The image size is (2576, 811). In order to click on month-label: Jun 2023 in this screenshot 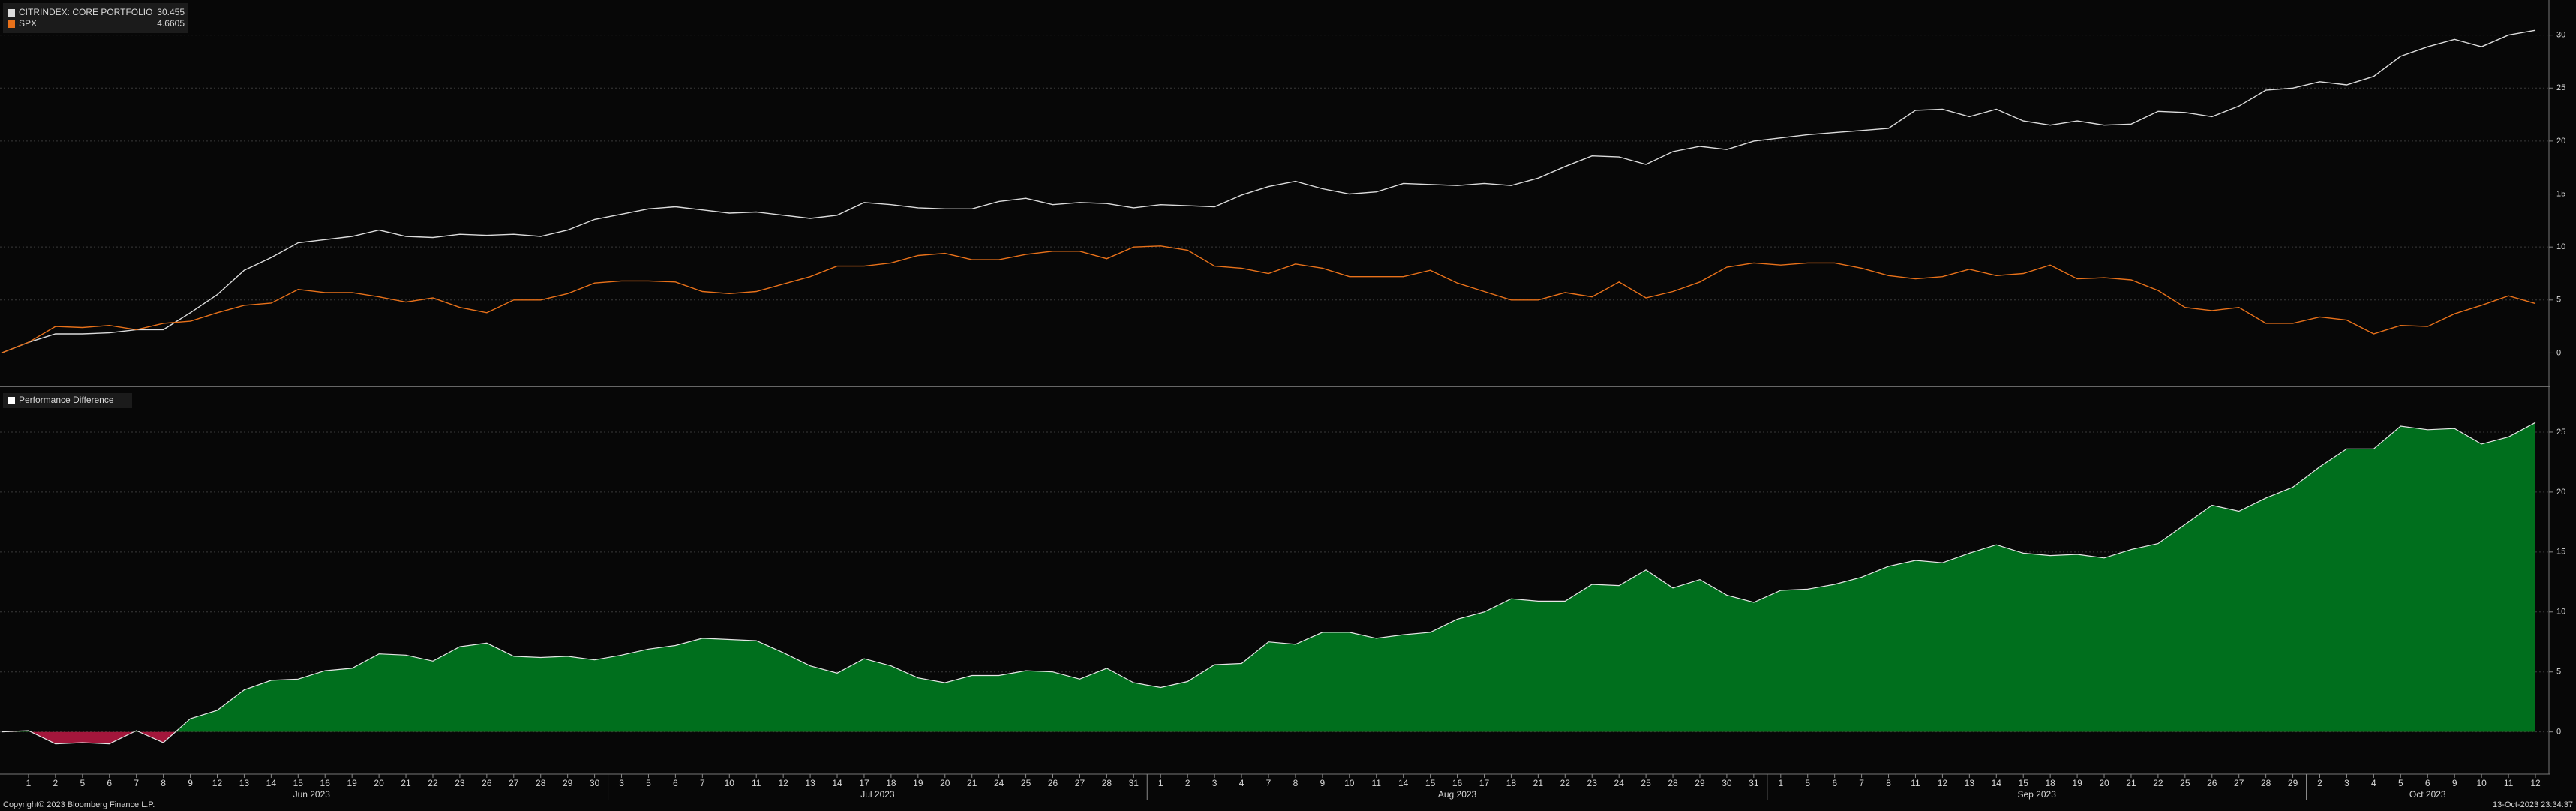, I will do `click(312, 794)`.